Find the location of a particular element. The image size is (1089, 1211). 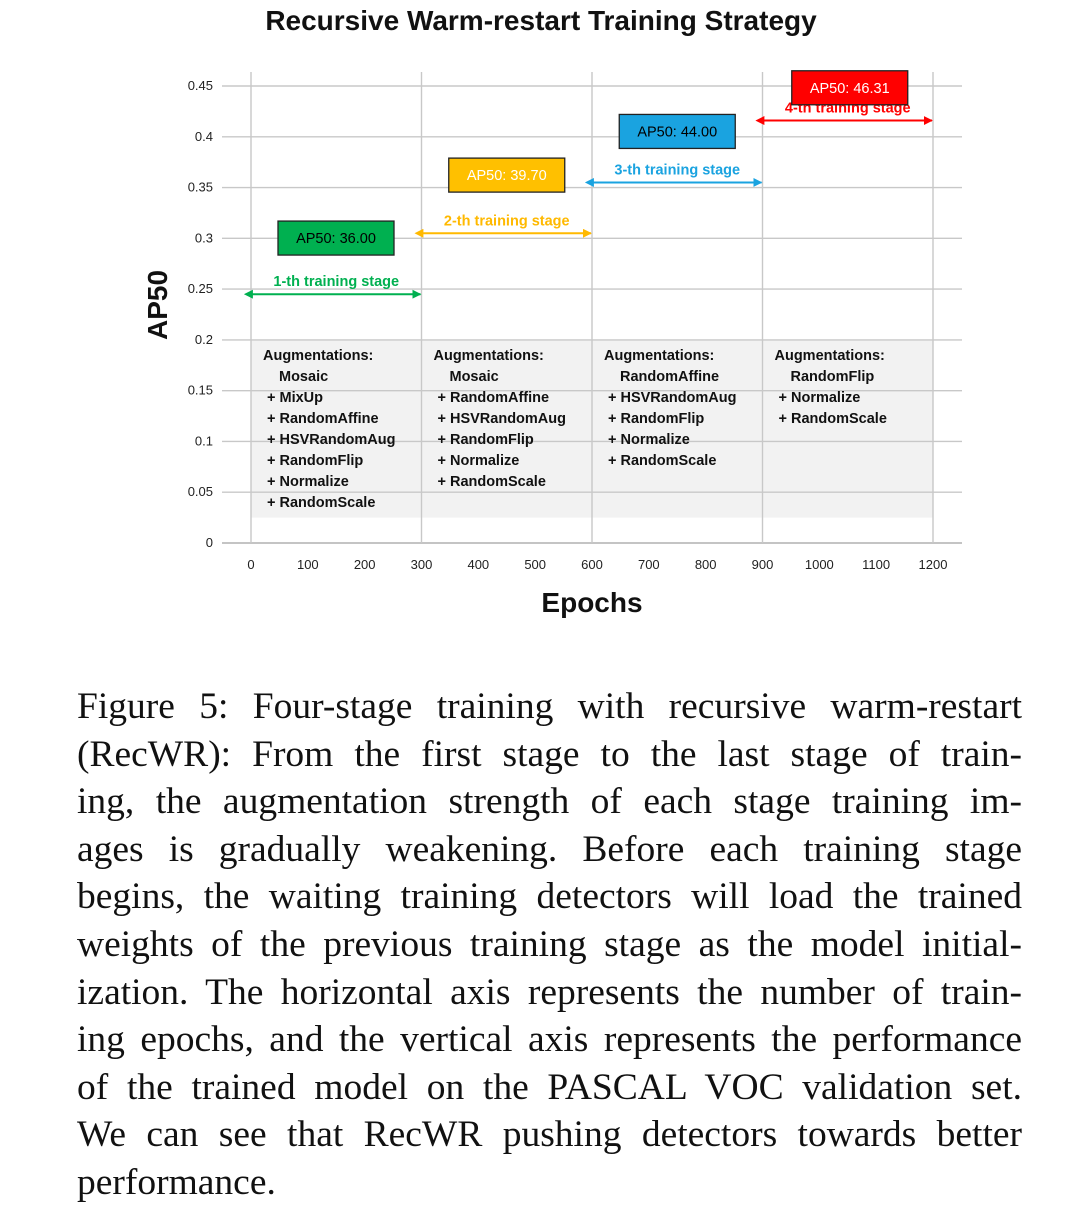

ap50-value-label: AP50: 39.70 is located at coordinates (507, 176).